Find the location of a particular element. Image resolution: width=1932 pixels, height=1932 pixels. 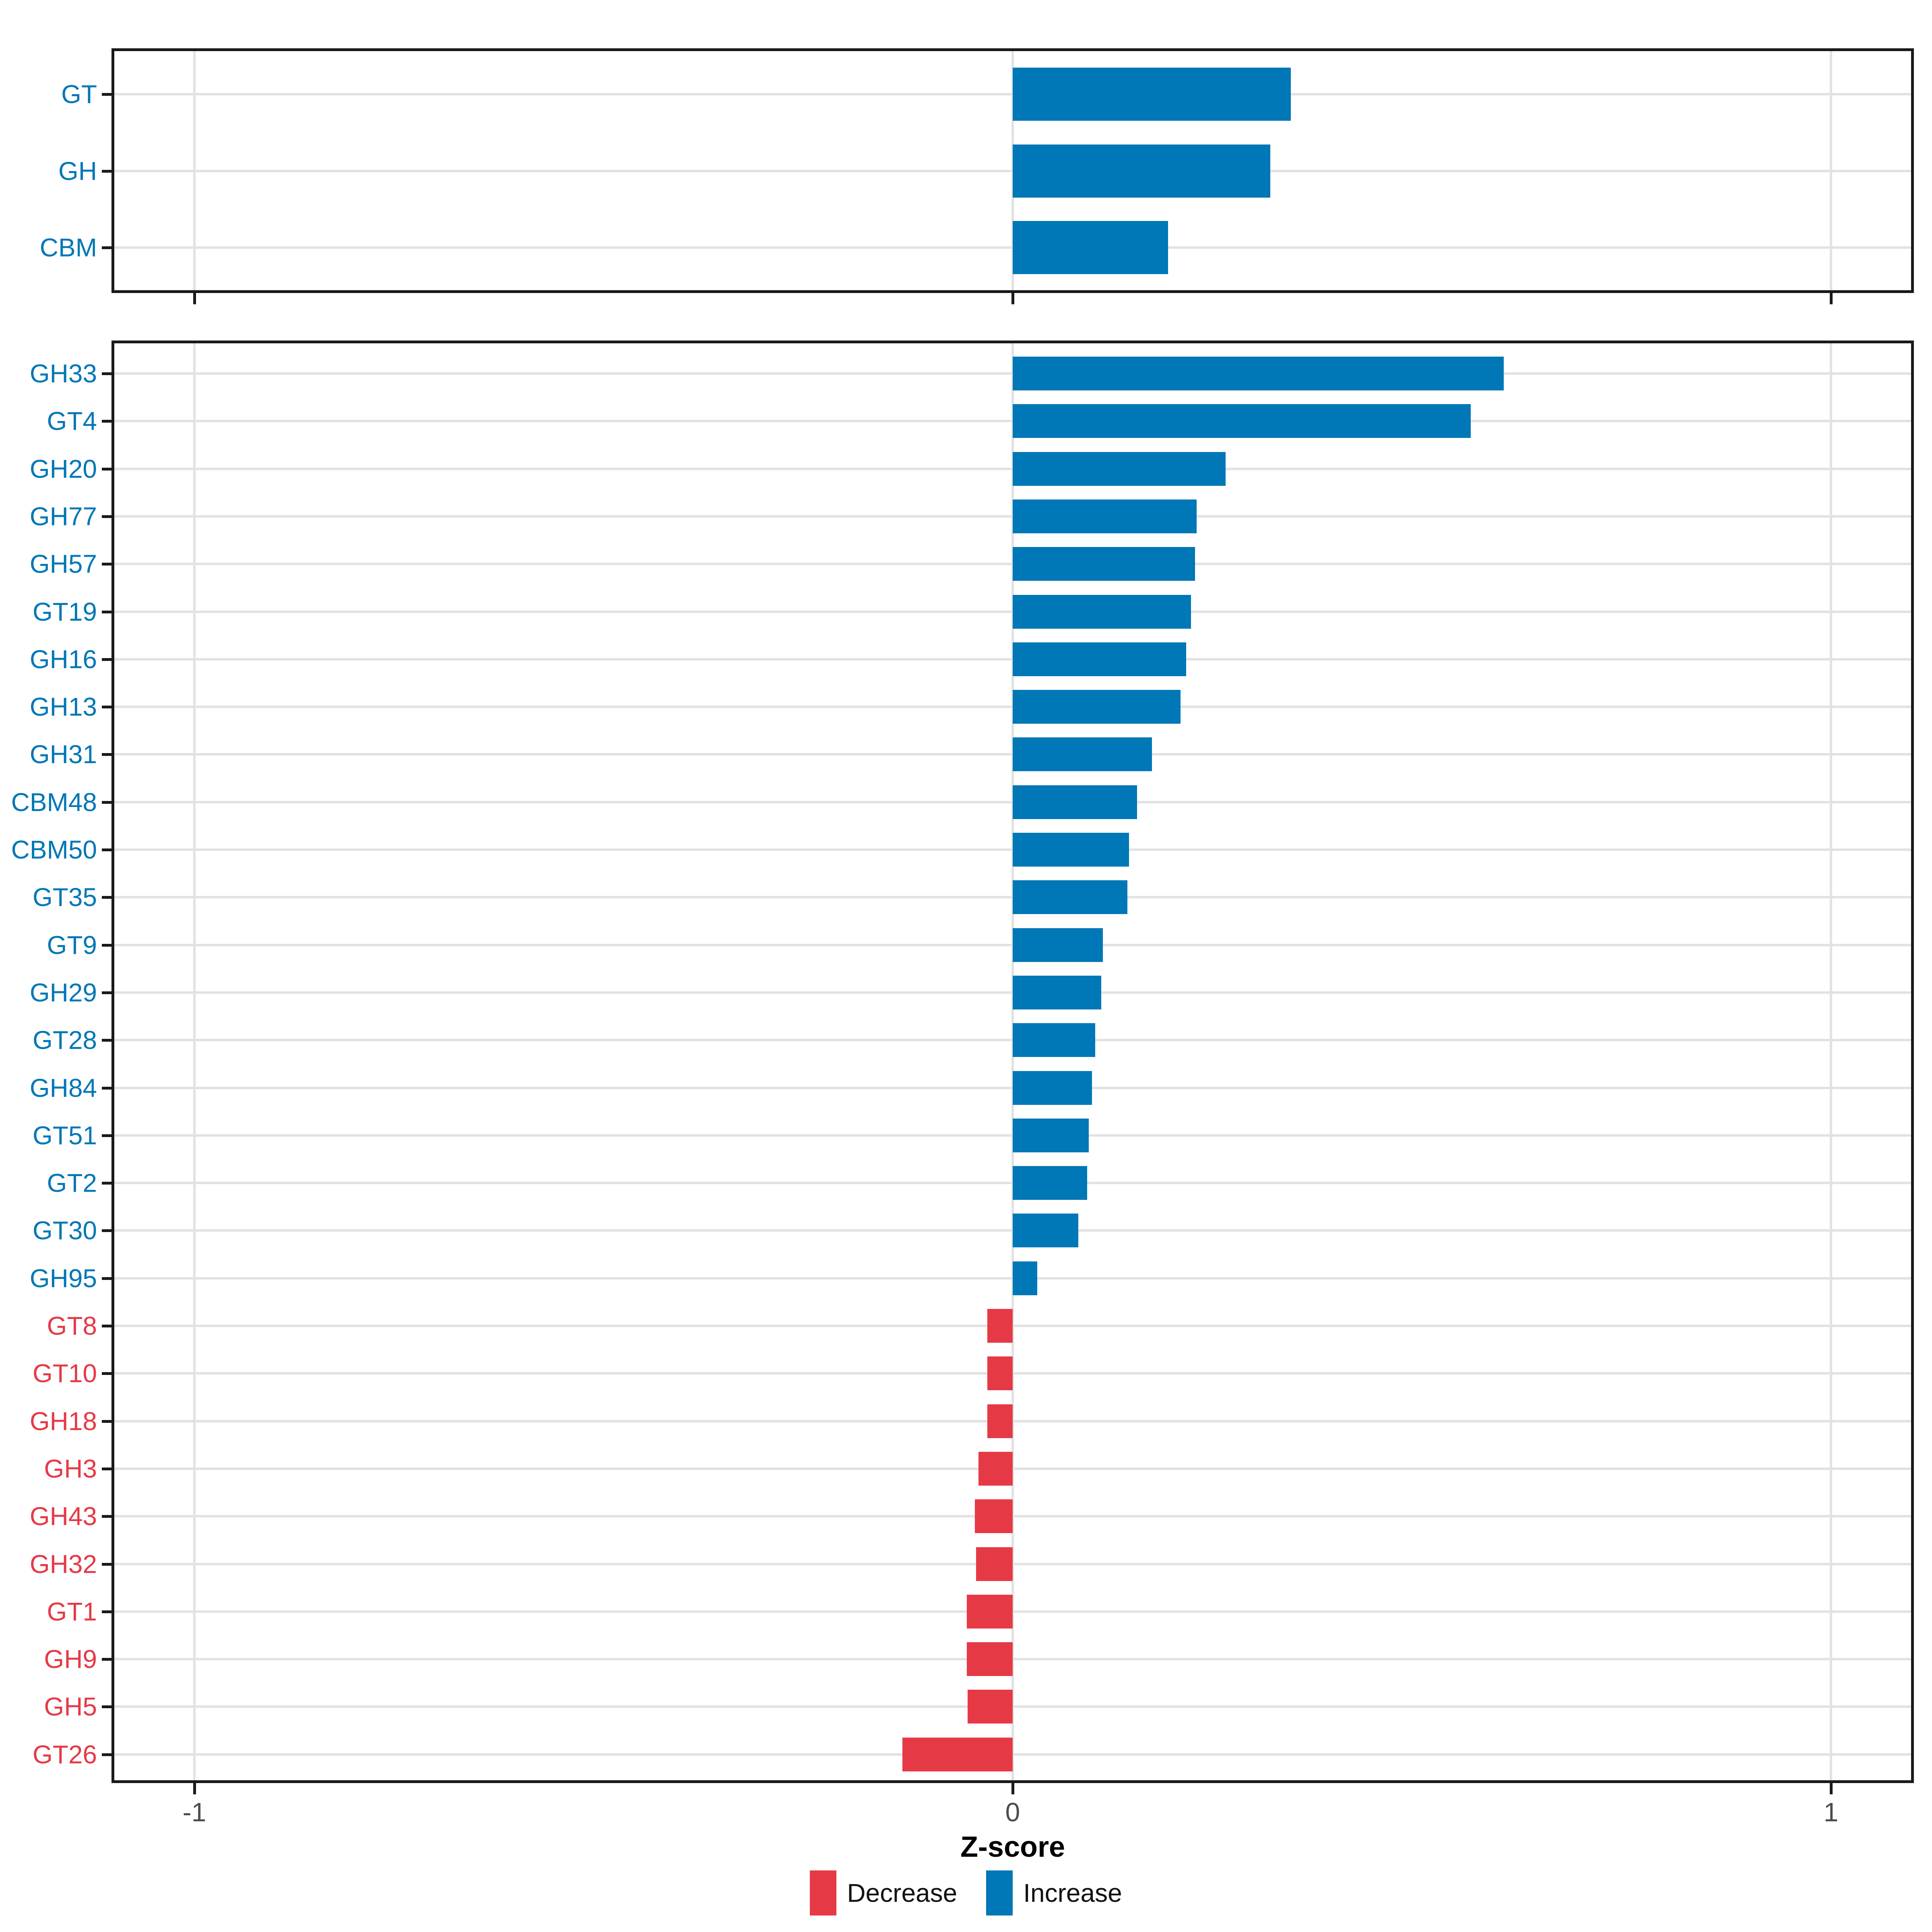

row-label-gt19: GT19 is located at coordinates (64, 611).